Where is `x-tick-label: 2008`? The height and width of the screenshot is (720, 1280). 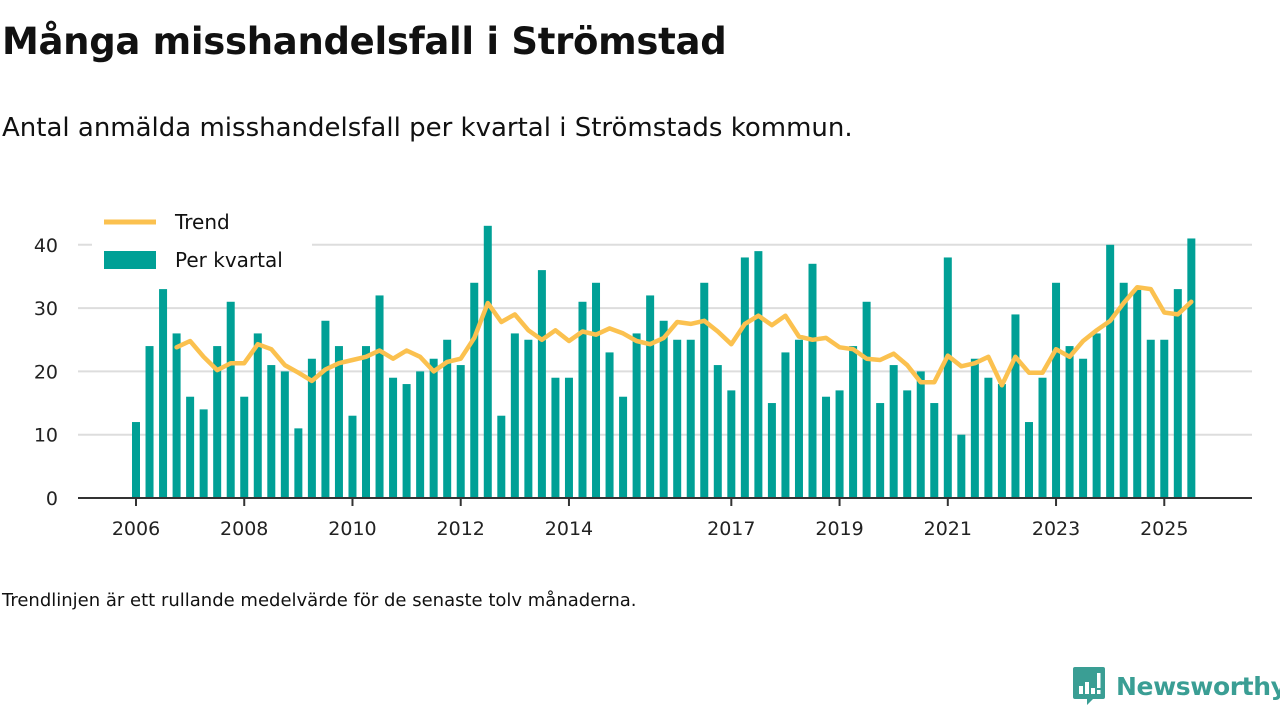
x-tick-label: 2008 is located at coordinates (244, 529).